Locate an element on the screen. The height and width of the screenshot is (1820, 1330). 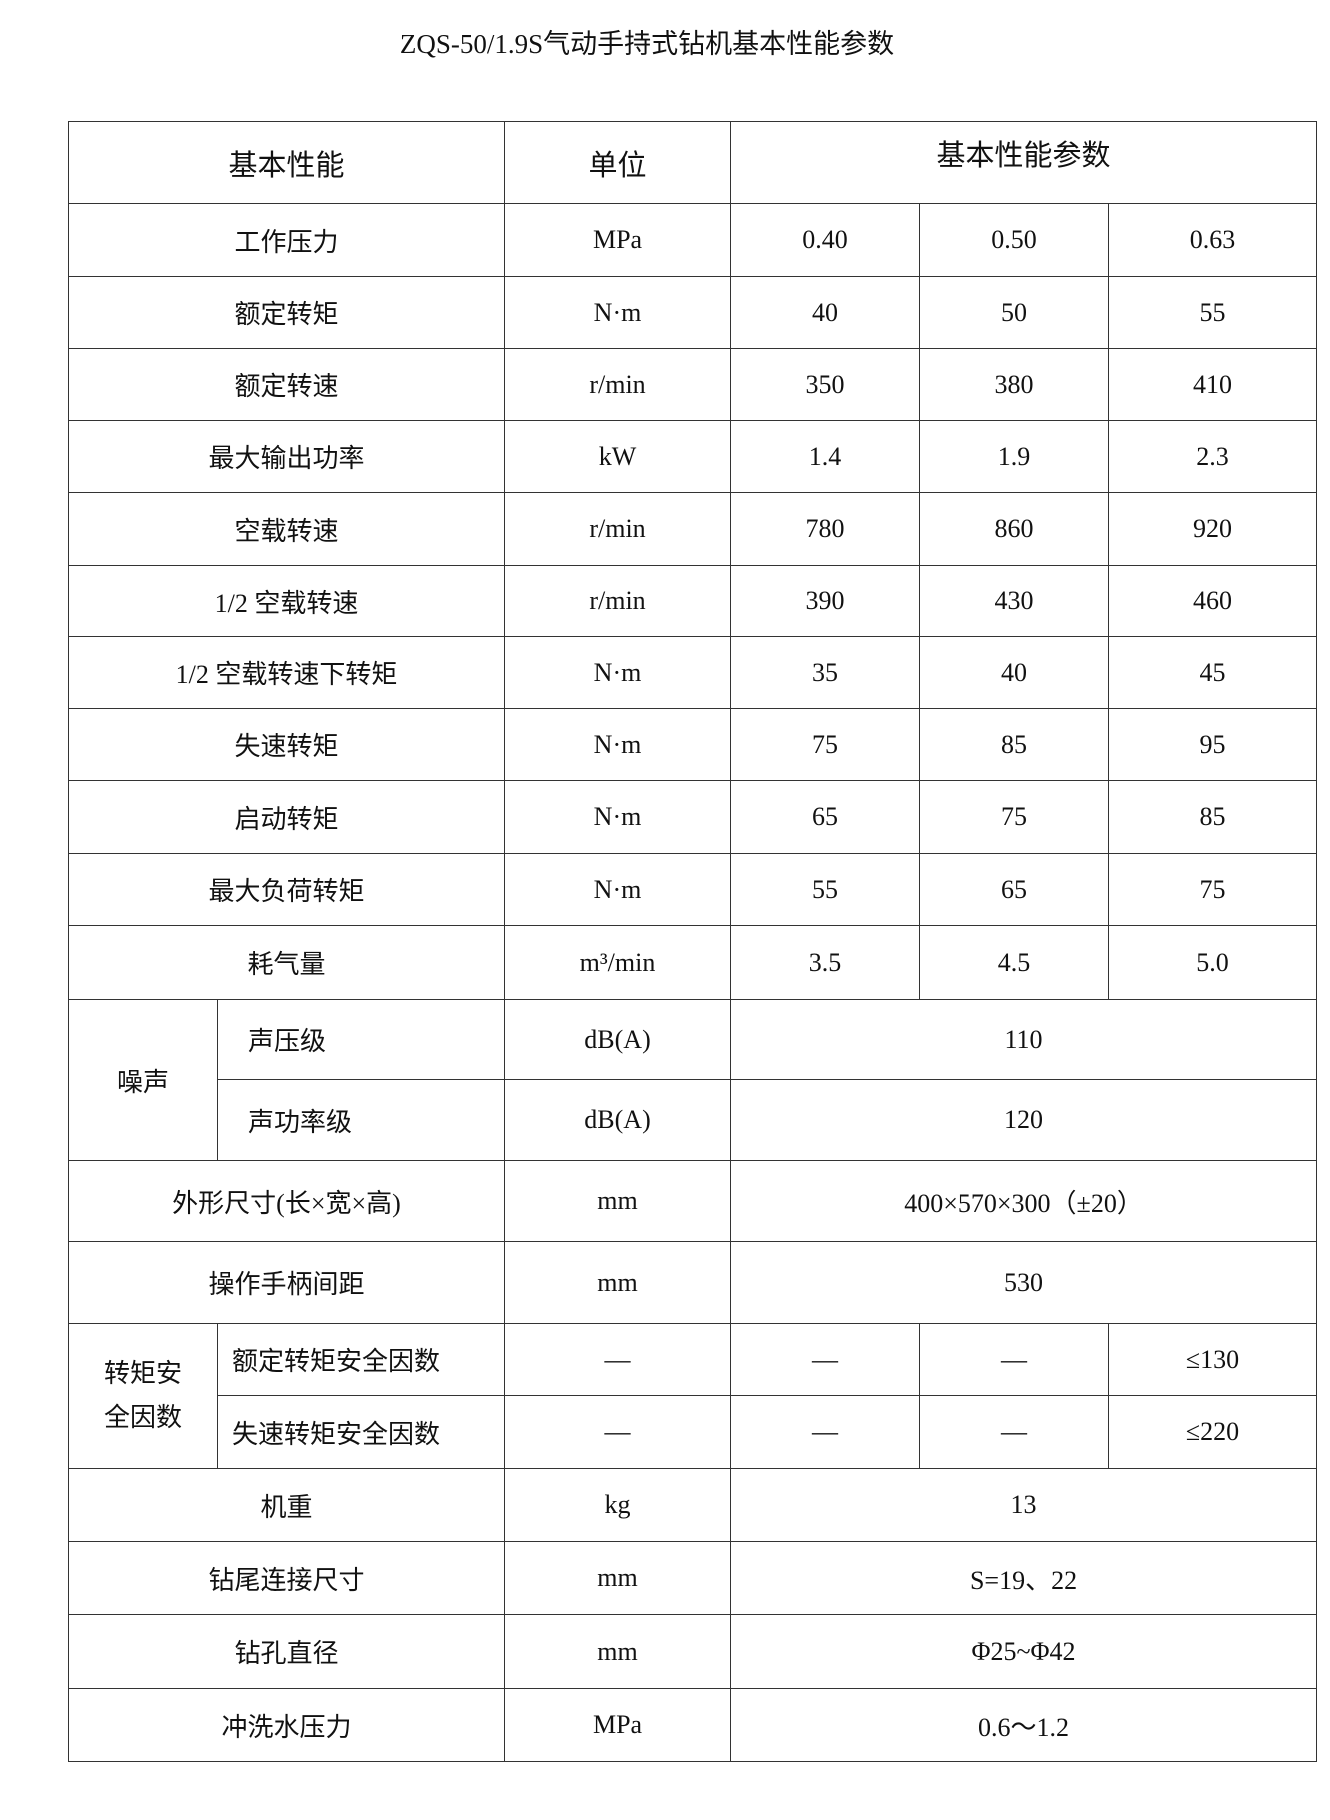
table-row: 1/2 空载转速 r/min 390 430 460 is located at coordinates (692, 601).